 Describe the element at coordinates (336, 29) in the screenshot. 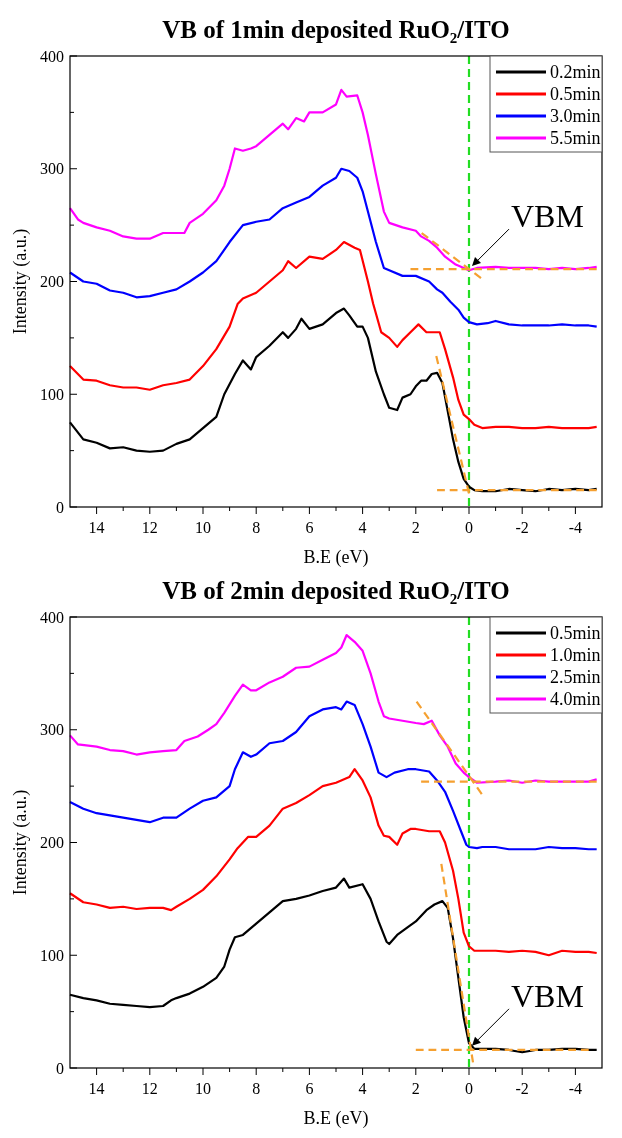

I see `chart-title: VB of 1min deposited RuO₂/ITO` at that location.